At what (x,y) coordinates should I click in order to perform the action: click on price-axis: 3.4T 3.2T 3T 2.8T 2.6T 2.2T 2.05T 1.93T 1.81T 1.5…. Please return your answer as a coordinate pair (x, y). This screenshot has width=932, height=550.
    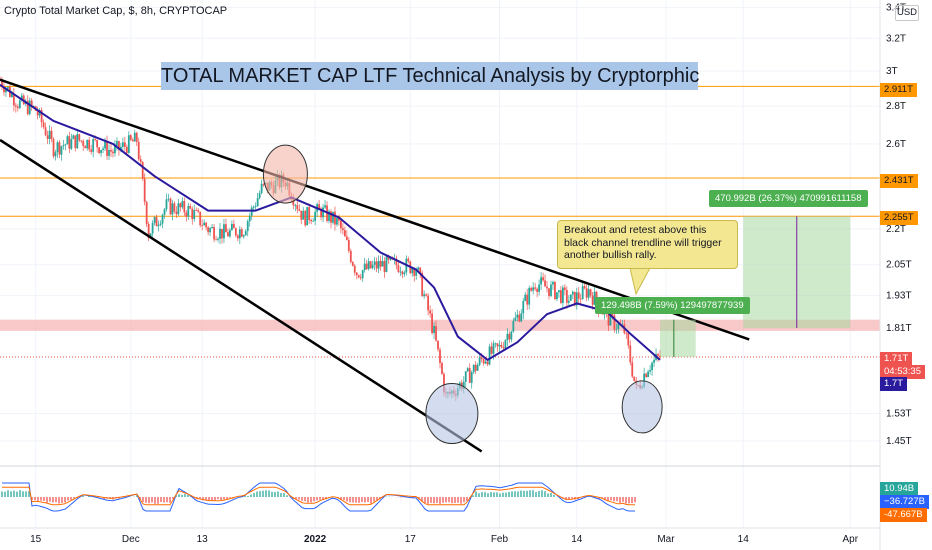
    Looking at the image, I should click on (899, 224).